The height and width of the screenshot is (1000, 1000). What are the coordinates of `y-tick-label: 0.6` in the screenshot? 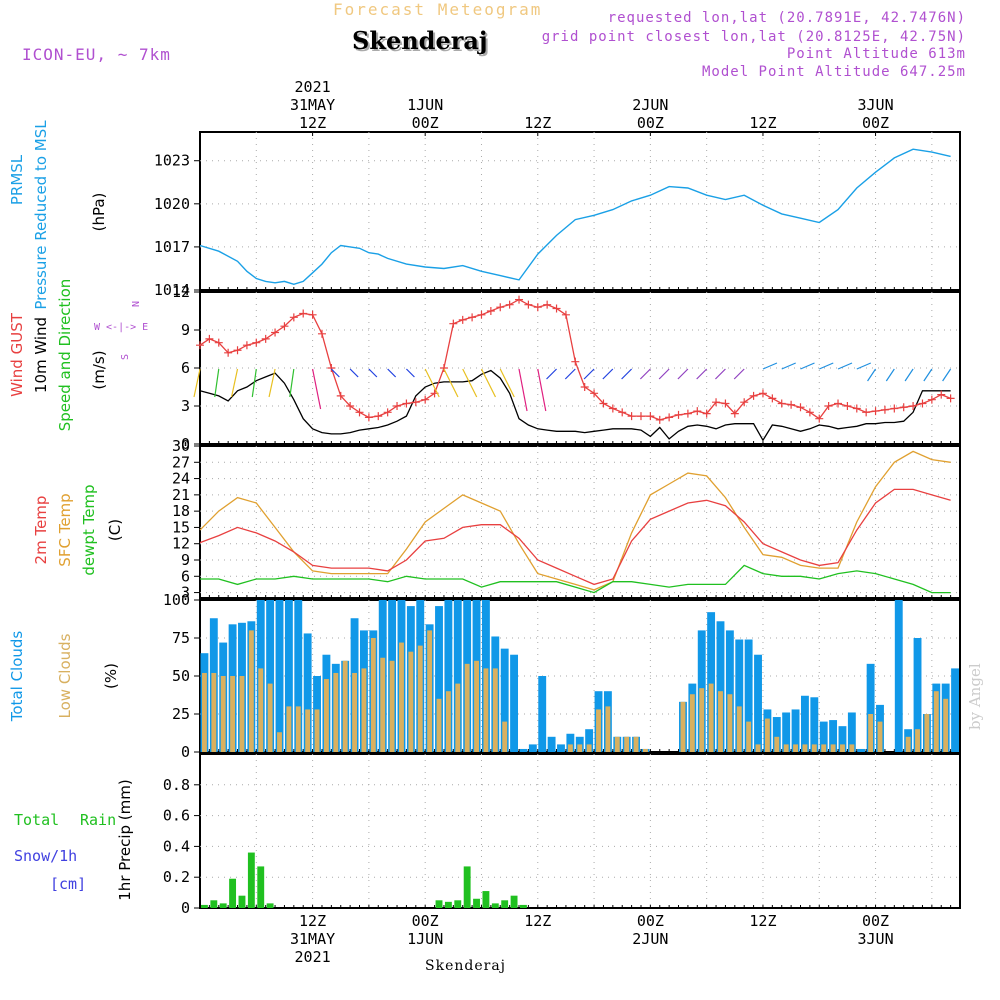 It's located at (176, 816).